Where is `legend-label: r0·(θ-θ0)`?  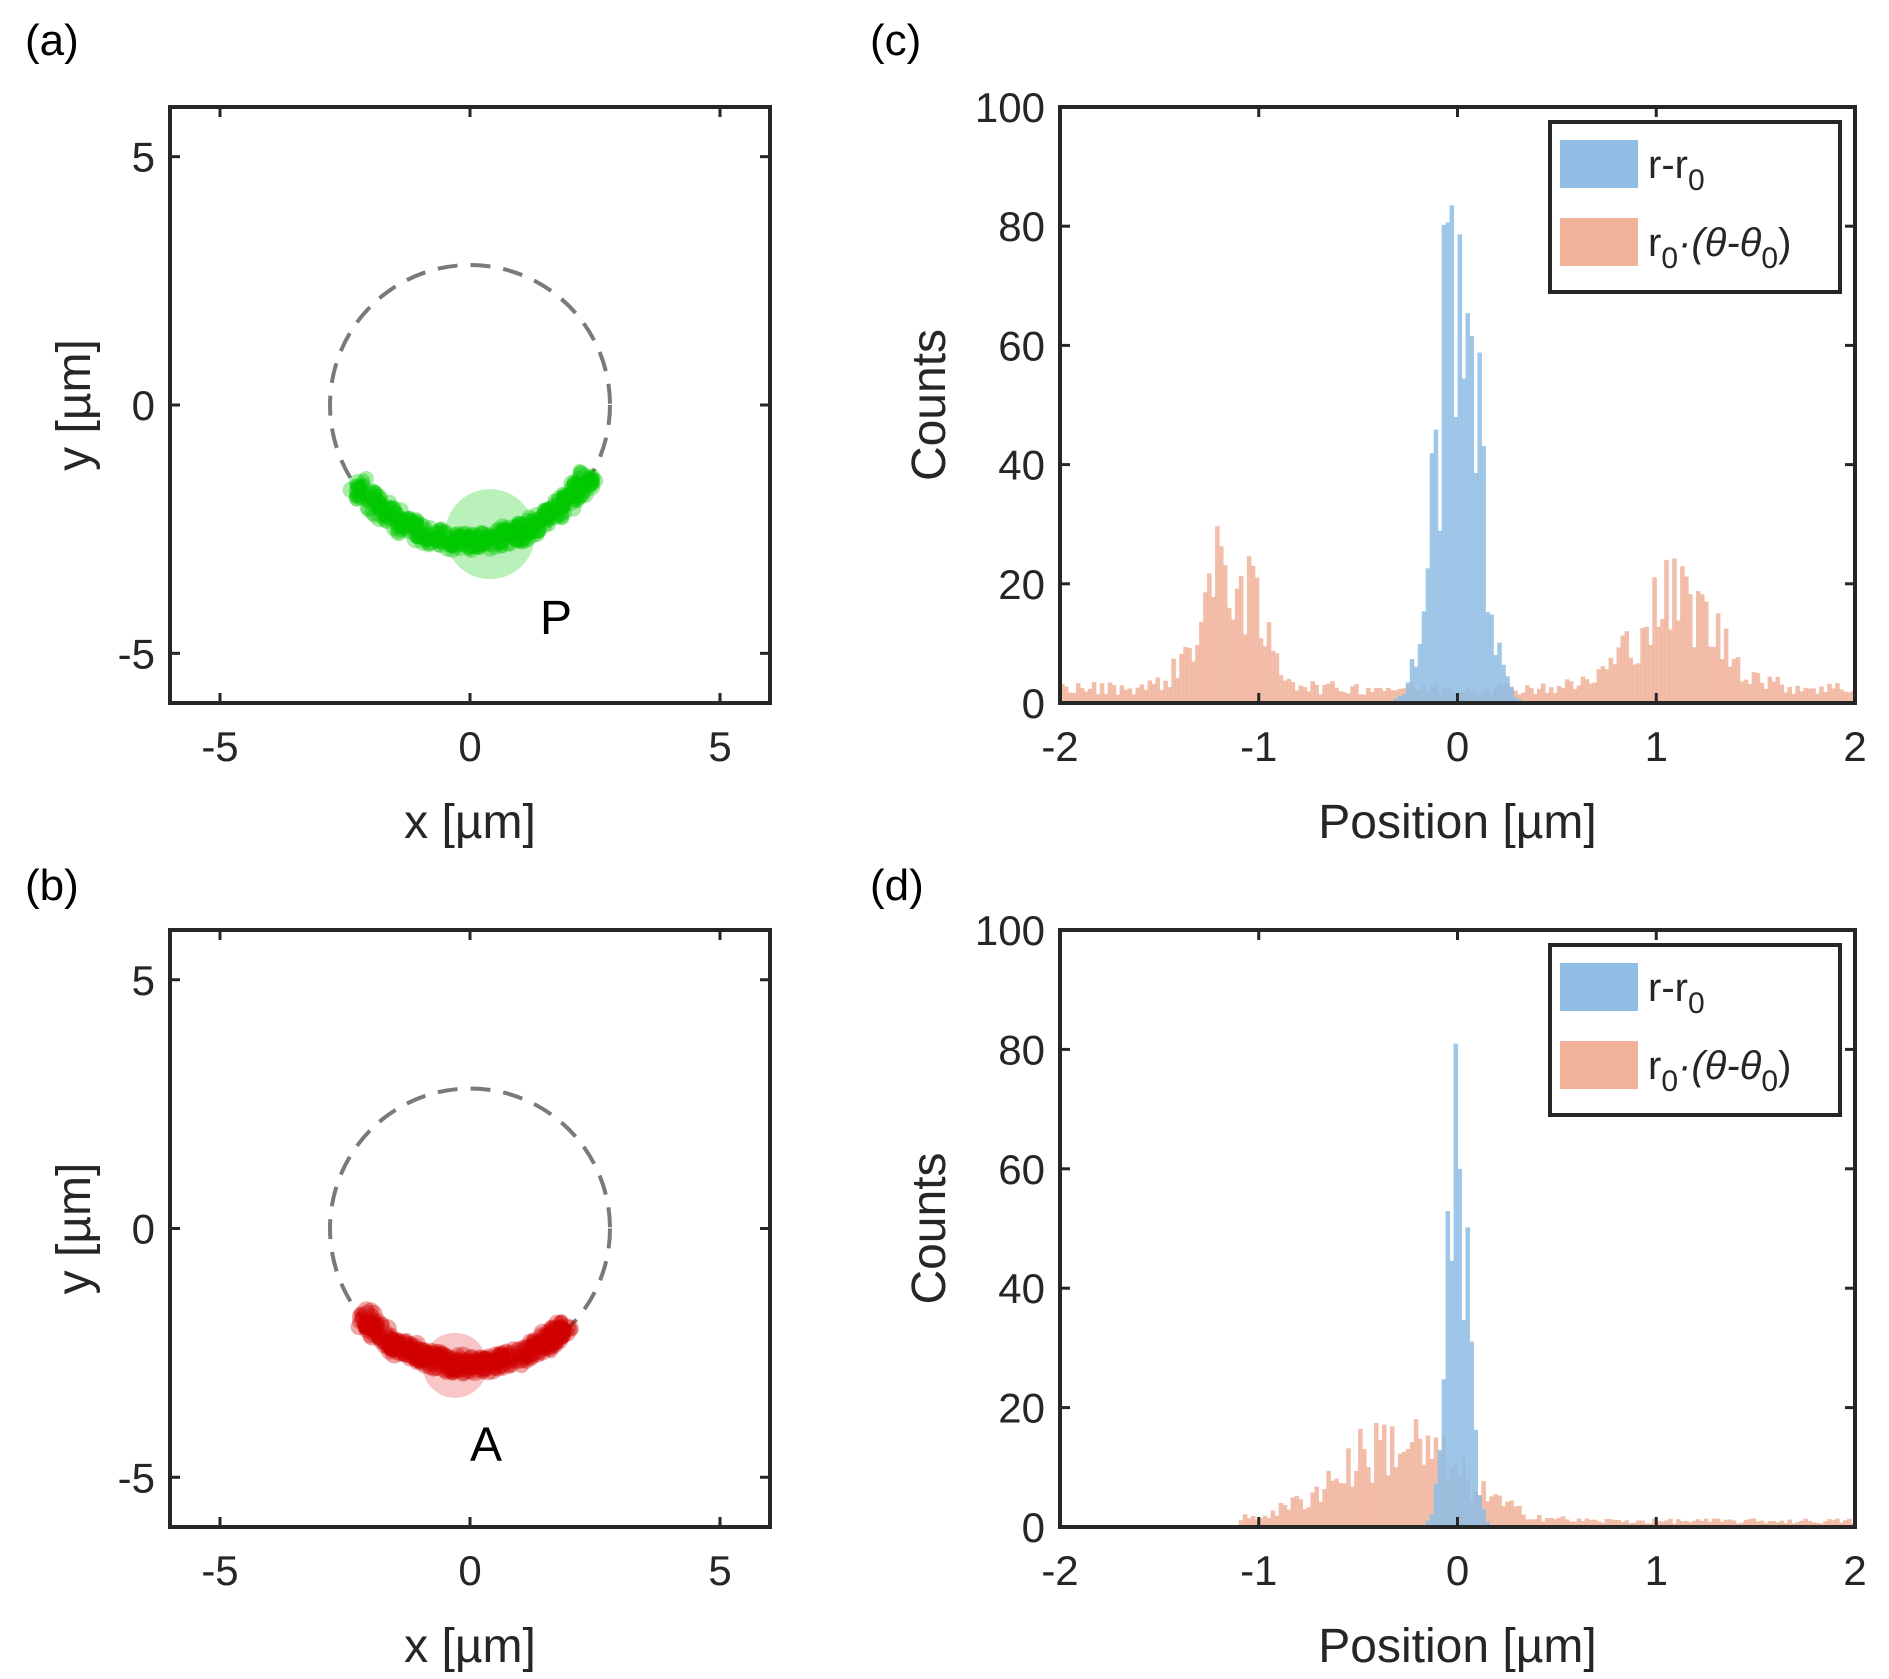 legend-label: r0·(θ-θ0) is located at coordinates (1719, 1071).